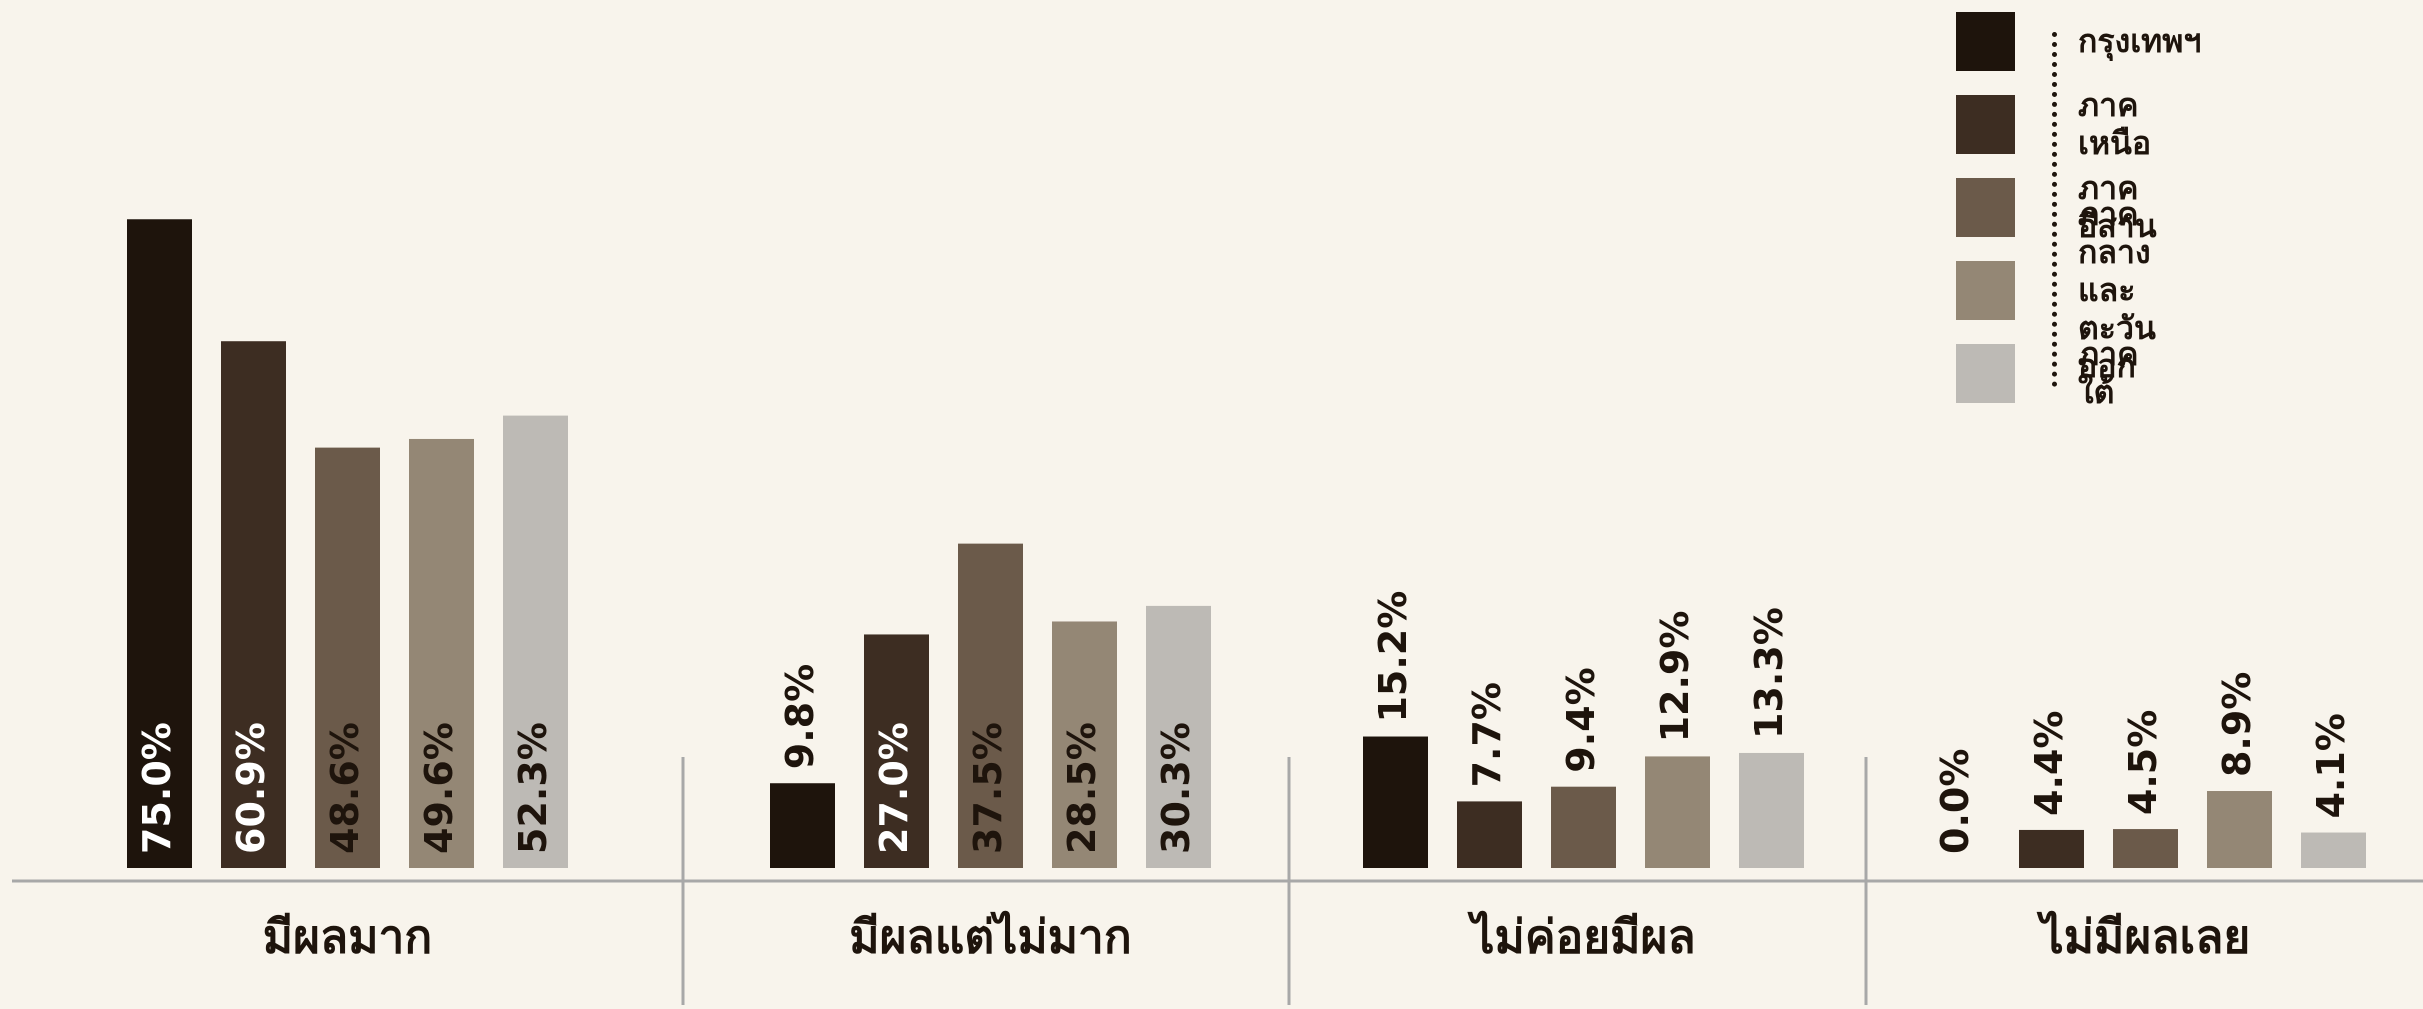  I want to click on data-label: 49.6%, so click(439, 788).